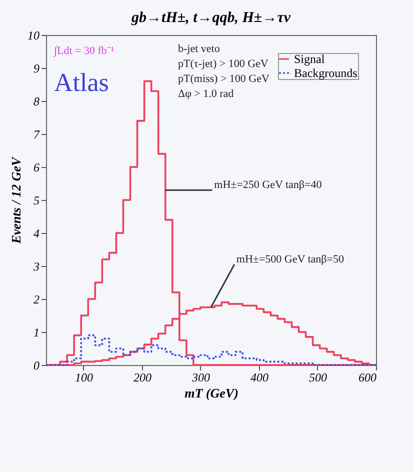  What do you see at coordinates (326, 73) in the screenshot?
I see `legend-label: Backgrounds` at bounding box center [326, 73].